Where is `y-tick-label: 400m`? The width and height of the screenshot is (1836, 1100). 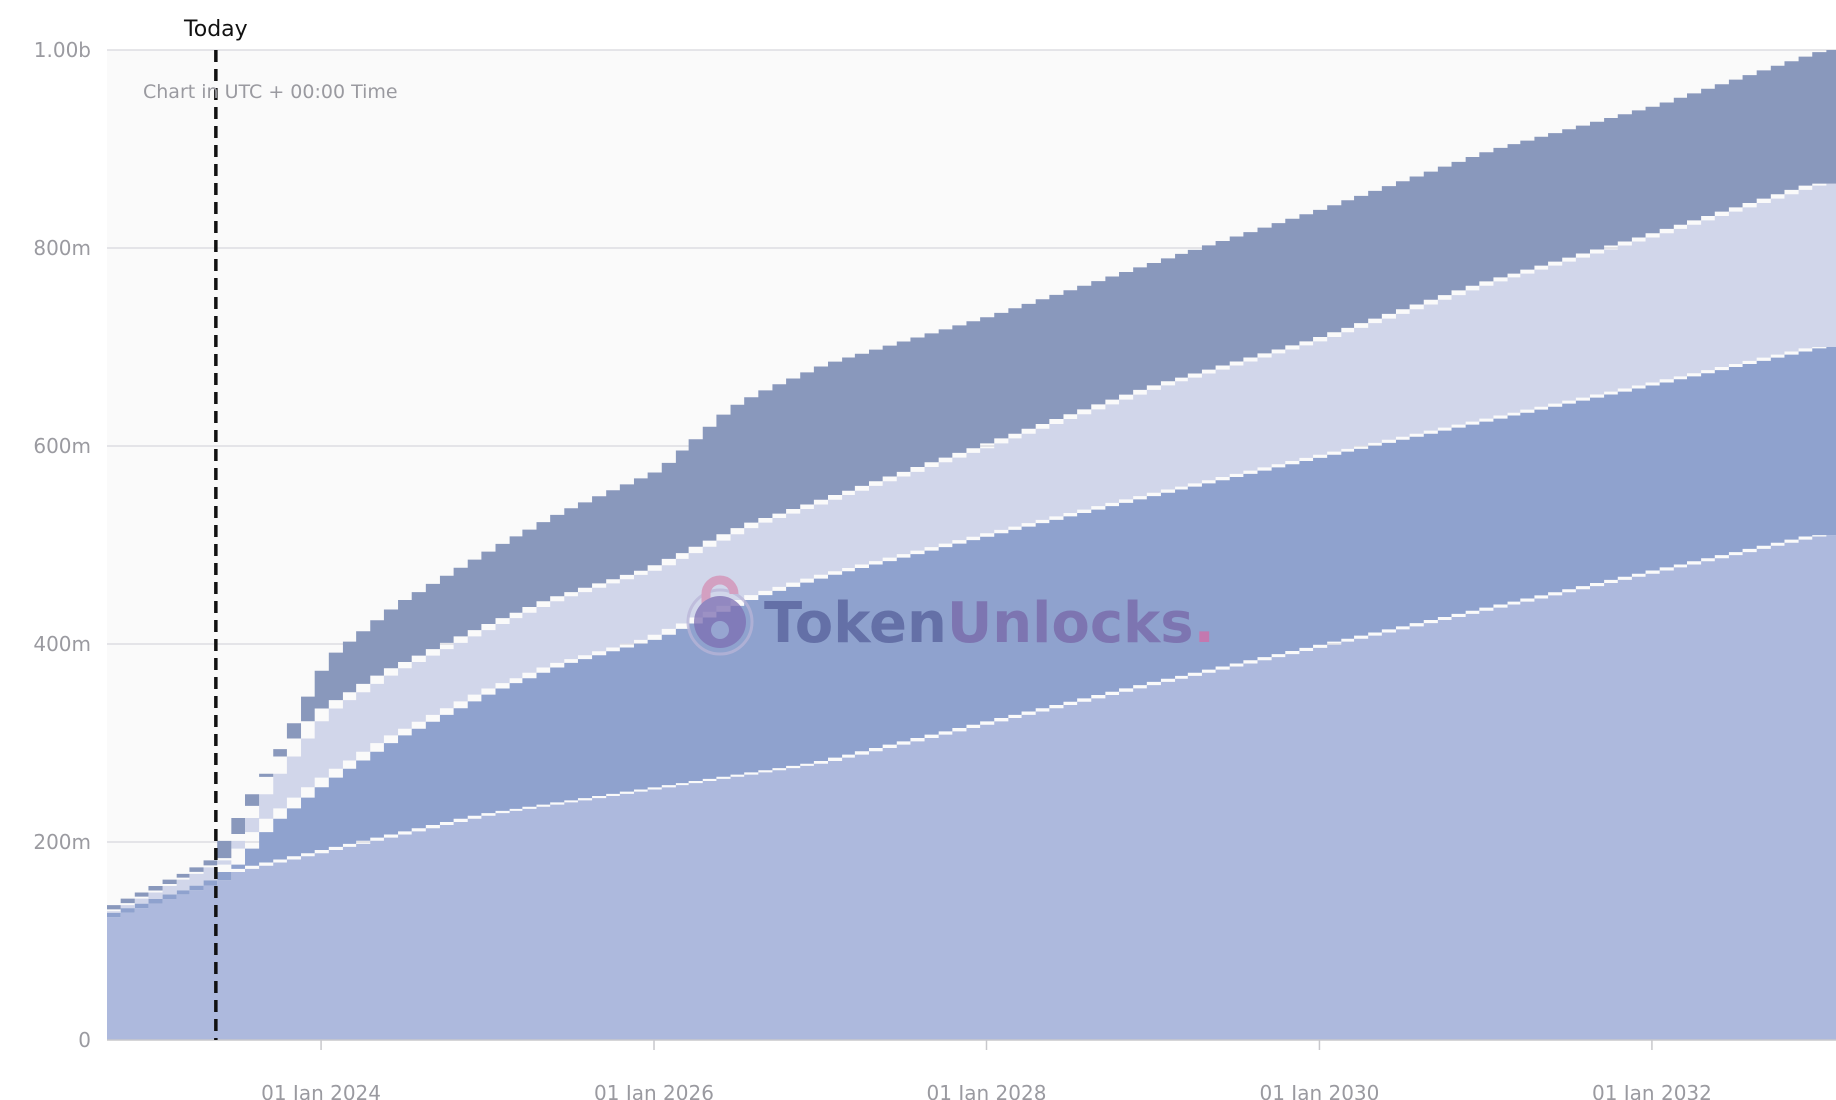
y-tick-label: 400m is located at coordinates (62, 644).